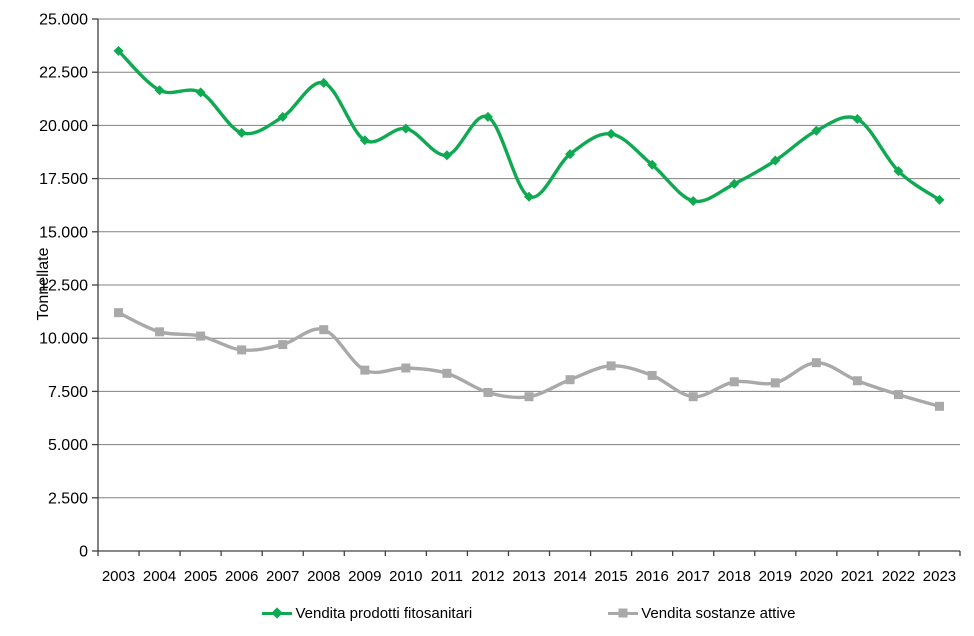 The height and width of the screenshot is (636, 974). Describe the element at coordinates (118, 576) in the screenshot. I see `x-tick-label: 2003` at that location.